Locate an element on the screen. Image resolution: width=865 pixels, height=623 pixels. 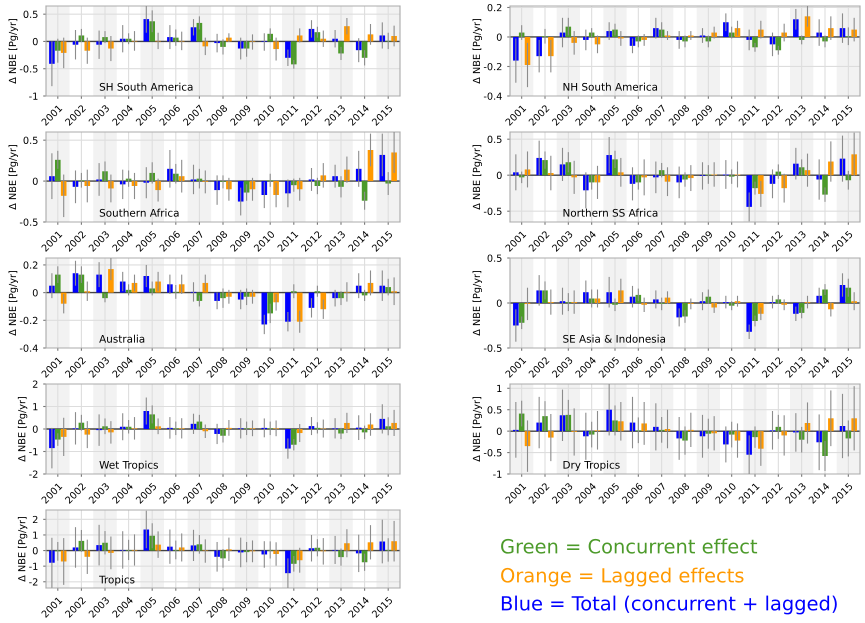
annotation: Wet Tropics is located at coordinates (128, 465).